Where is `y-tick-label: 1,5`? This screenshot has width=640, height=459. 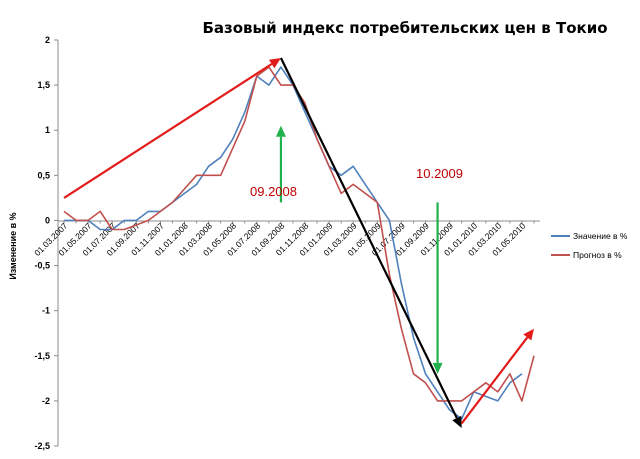
y-tick-label: 1,5 is located at coordinates (43, 85).